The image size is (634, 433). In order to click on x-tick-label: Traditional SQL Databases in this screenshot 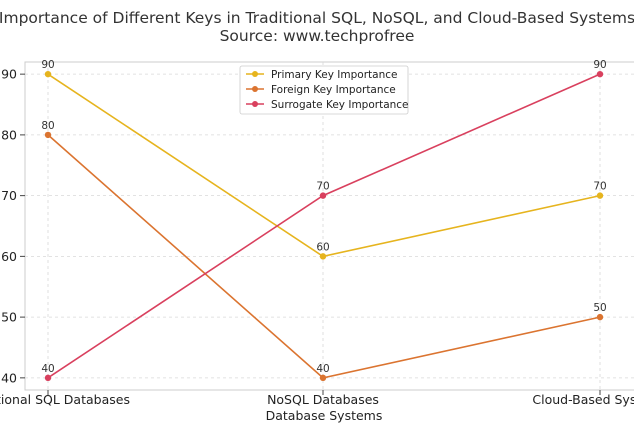, I will do `click(65, 399)`.